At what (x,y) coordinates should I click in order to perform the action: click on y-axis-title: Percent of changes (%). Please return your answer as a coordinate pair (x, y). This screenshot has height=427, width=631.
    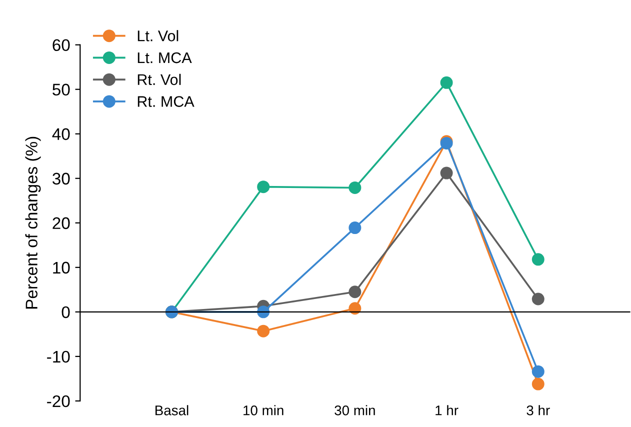
    Looking at the image, I should click on (33, 222).